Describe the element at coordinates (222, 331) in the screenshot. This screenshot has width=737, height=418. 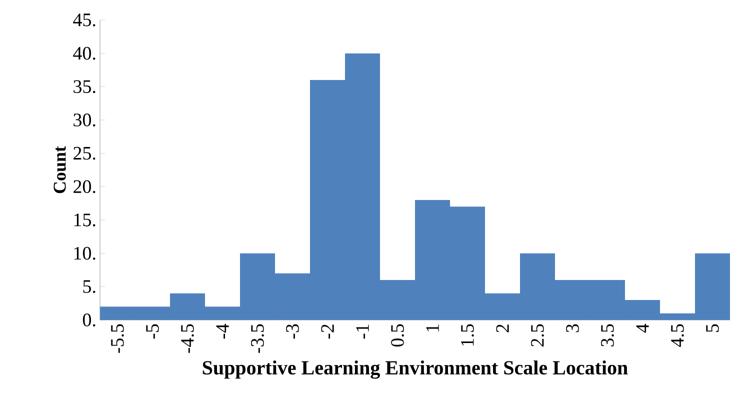
I see `x-tick-label: -4` at that location.